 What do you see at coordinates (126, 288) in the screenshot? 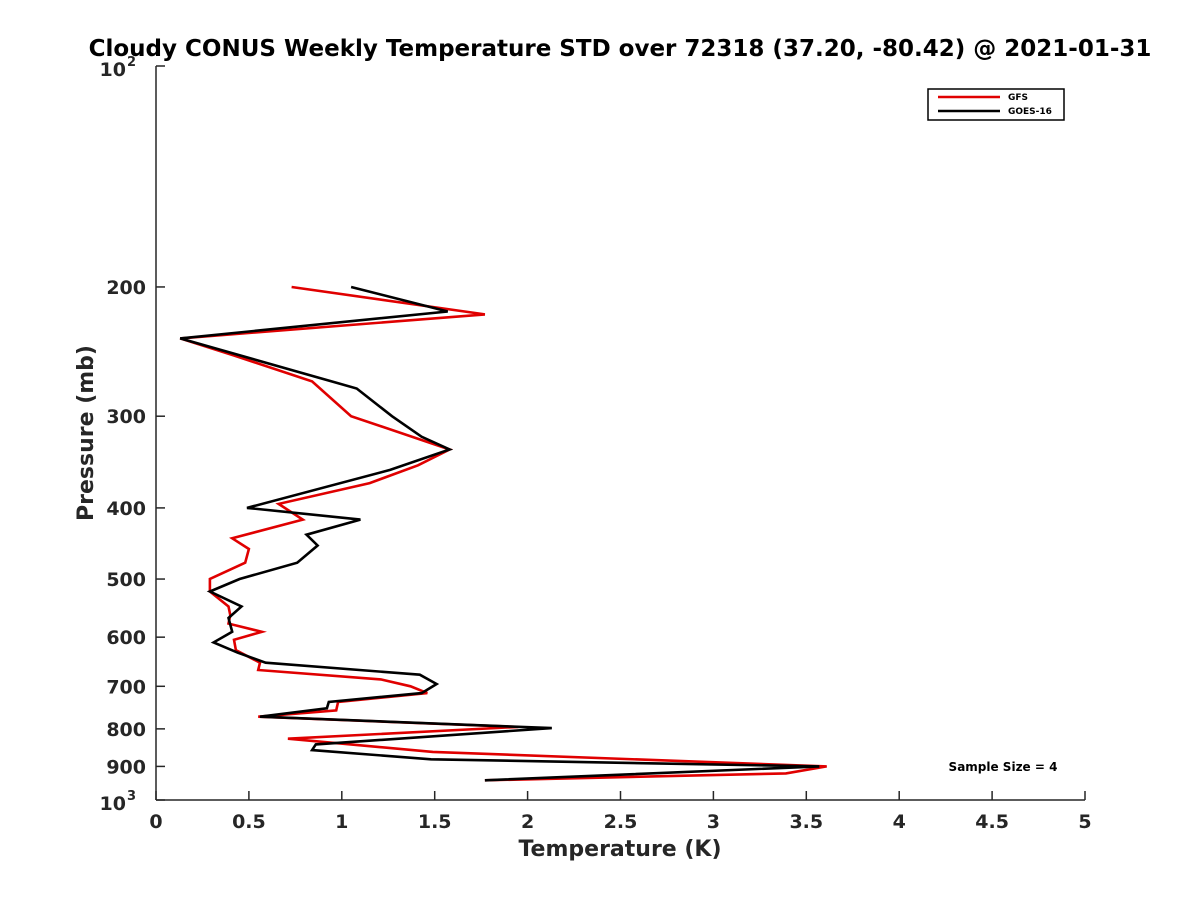
I see `y-tick-label: 200` at bounding box center [126, 288].